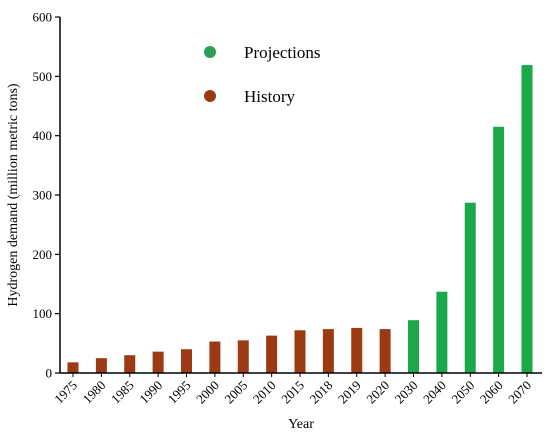  I want to click on x-tick-label: 1980, so click(94, 392).